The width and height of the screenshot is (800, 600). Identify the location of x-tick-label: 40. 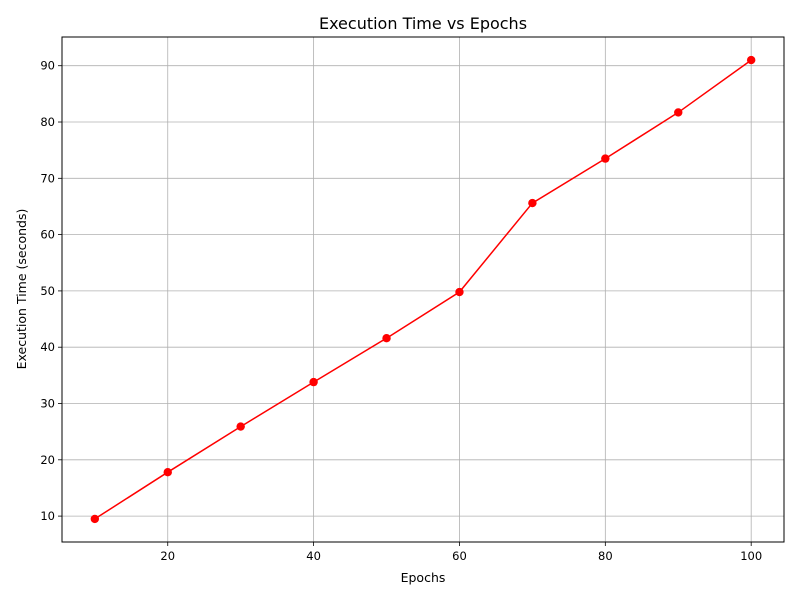
(313, 556).